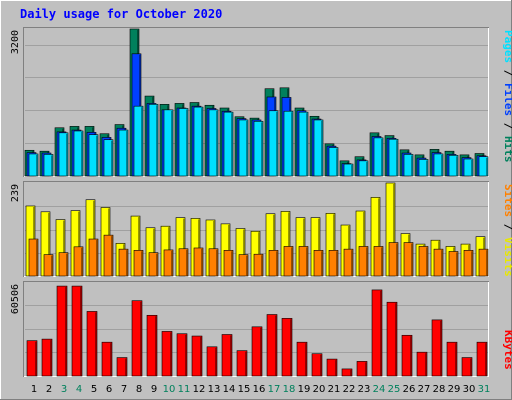 The width and height of the screenshot is (512, 400). What do you see at coordinates (94, 389) in the screenshot?
I see `x-tick-label: 5` at bounding box center [94, 389].